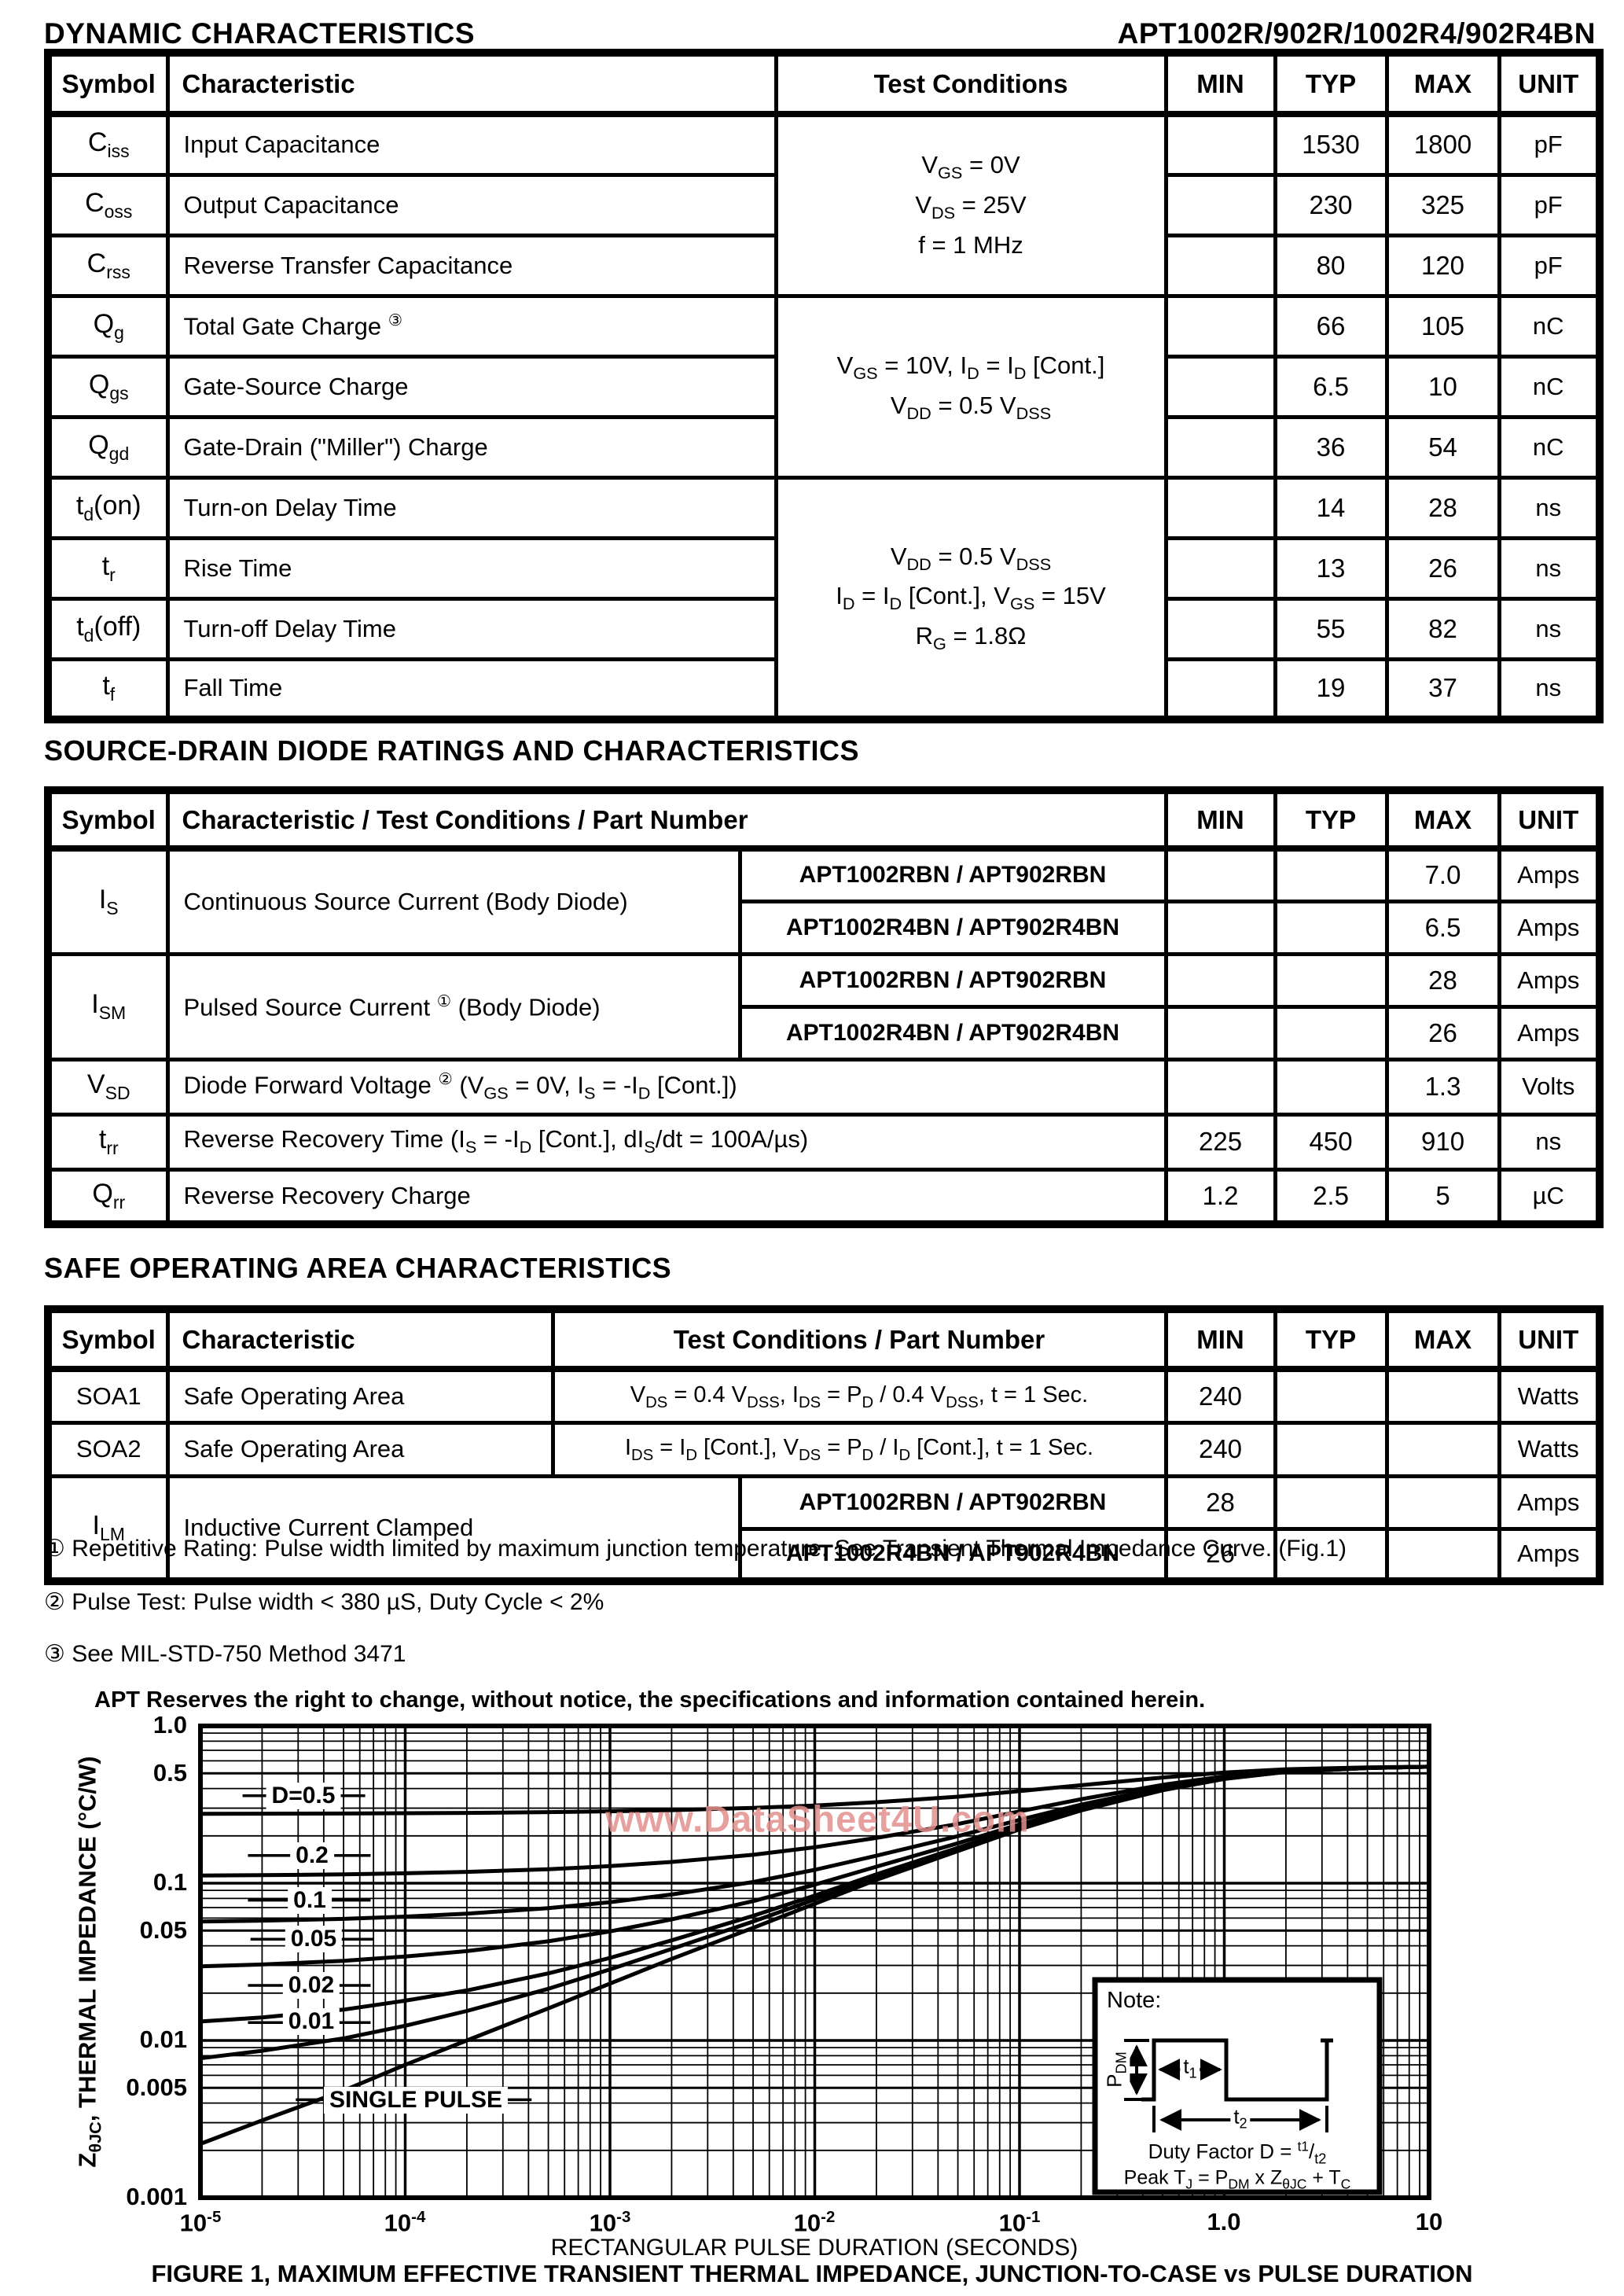 The image size is (1624, 2296). Describe the element at coordinates (108, 628) in the screenshot. I see `symbol-td-off: td(off)` at that location.